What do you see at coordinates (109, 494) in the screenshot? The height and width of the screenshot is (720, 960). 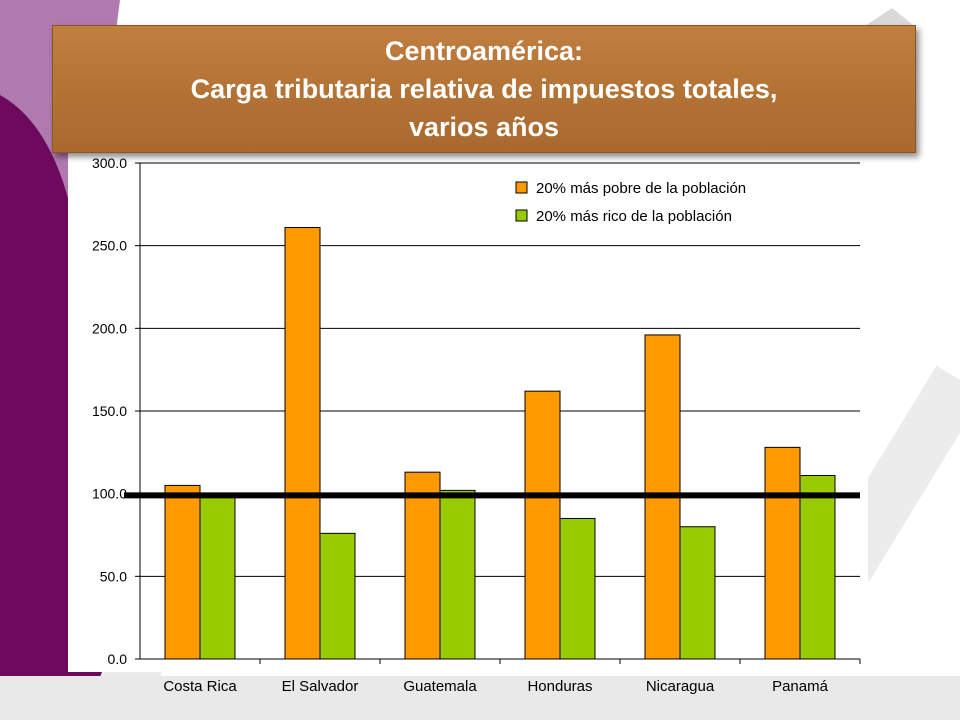 I see `y-tick-label: 100.0` at bounding box center [109, 494].